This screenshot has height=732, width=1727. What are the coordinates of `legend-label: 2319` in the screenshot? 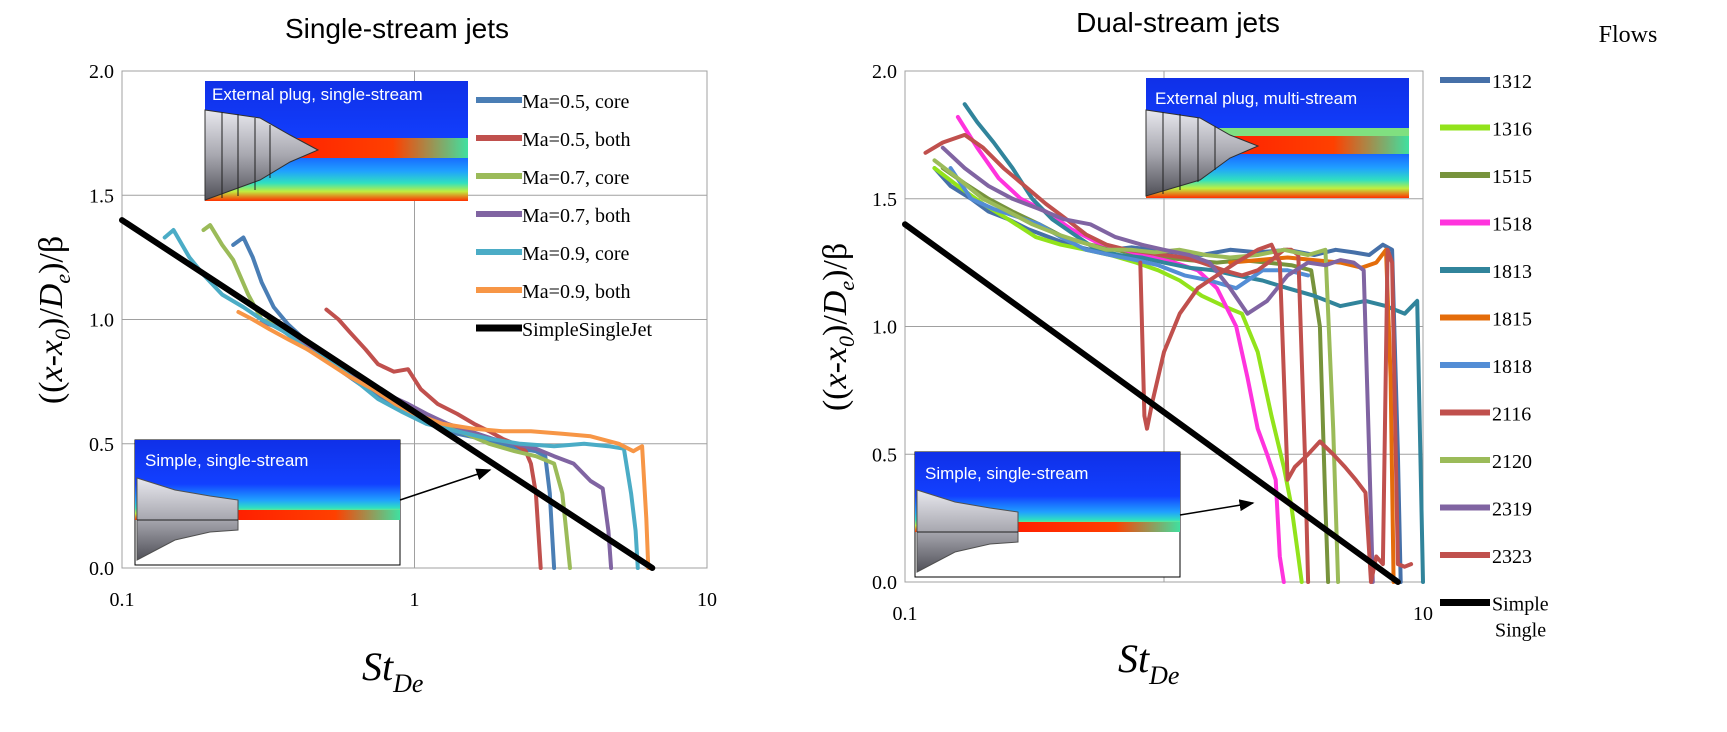 It's located at (1512, 510).